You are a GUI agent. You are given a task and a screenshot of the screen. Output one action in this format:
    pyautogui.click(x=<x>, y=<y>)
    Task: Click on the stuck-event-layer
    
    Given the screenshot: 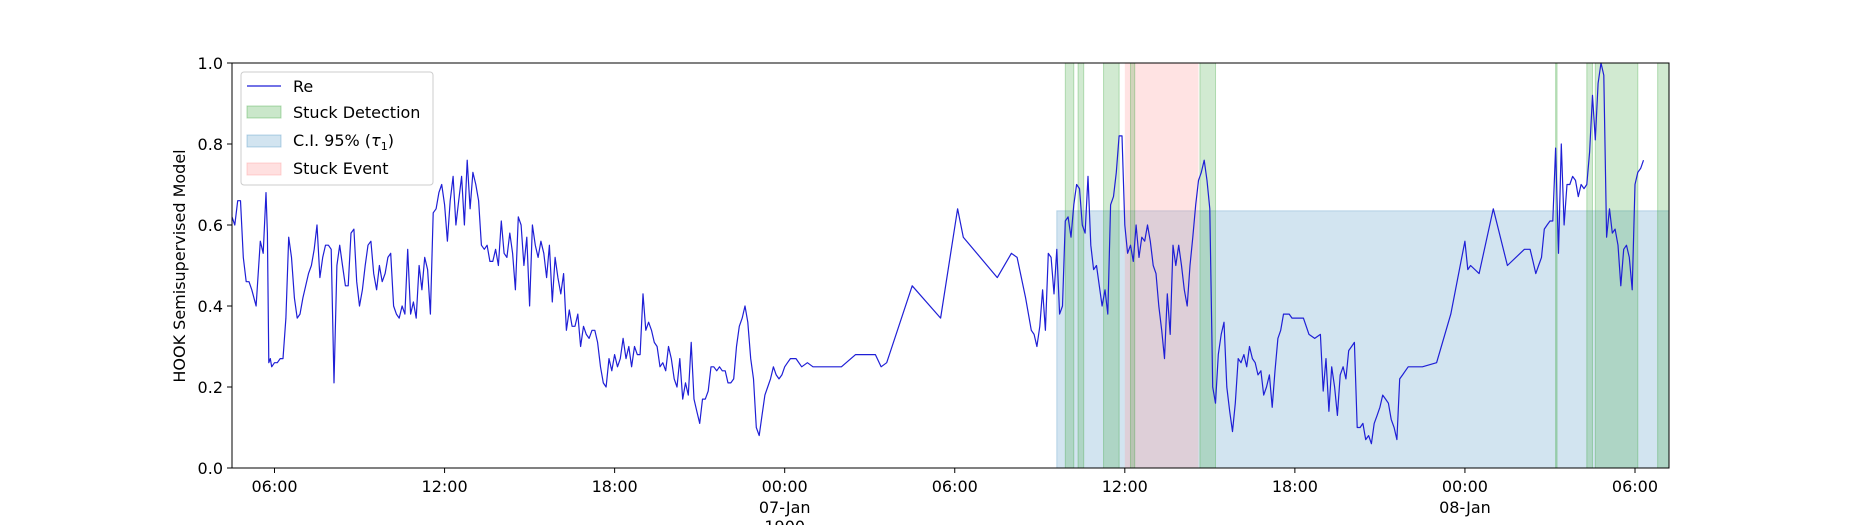 What is the action you would take?
    pyautogui.click(x=1161, y=265)
    